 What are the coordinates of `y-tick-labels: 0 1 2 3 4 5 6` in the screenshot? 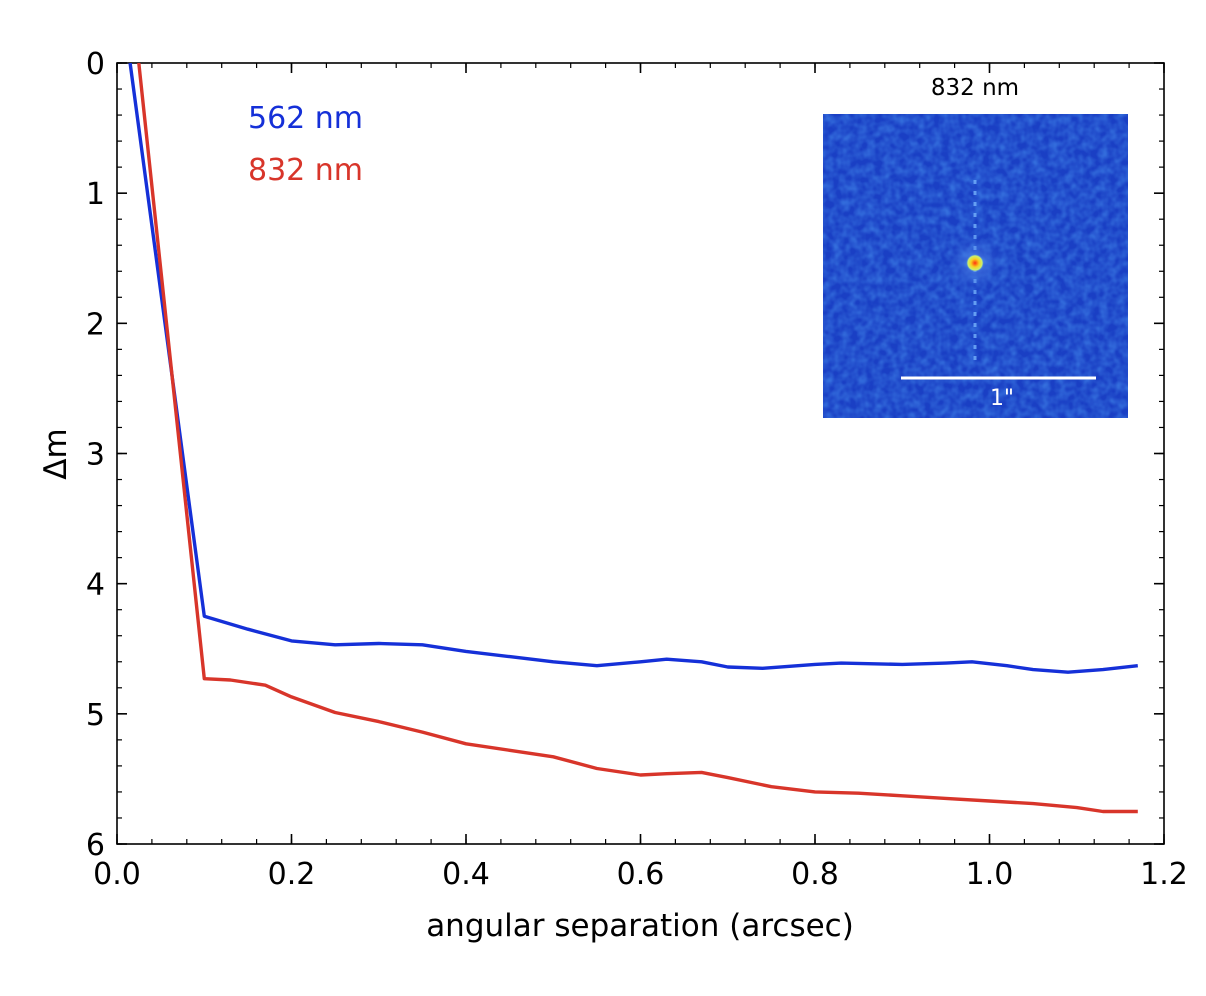 It's located at (95, 455).